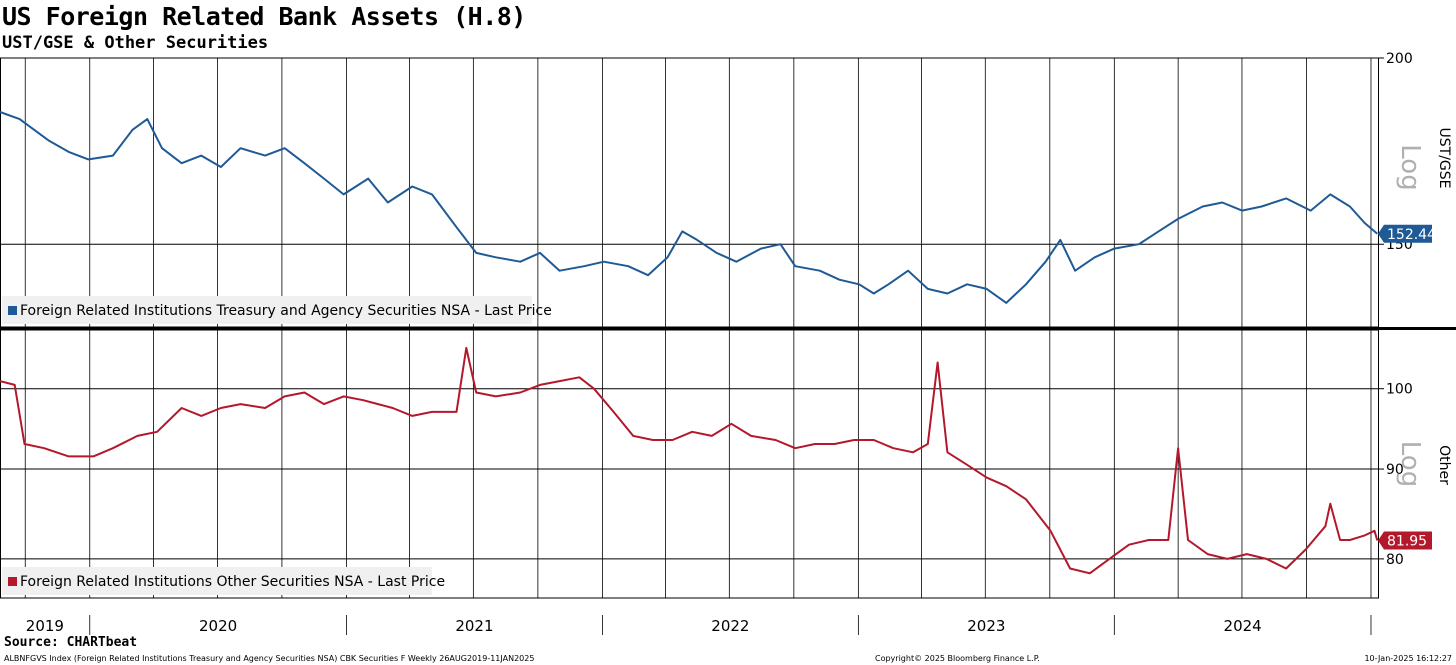  What do you see at coordinates (218, 626) in the screenshot?
I see `x-tick-label: 2020` at bounding box center [218, 626].